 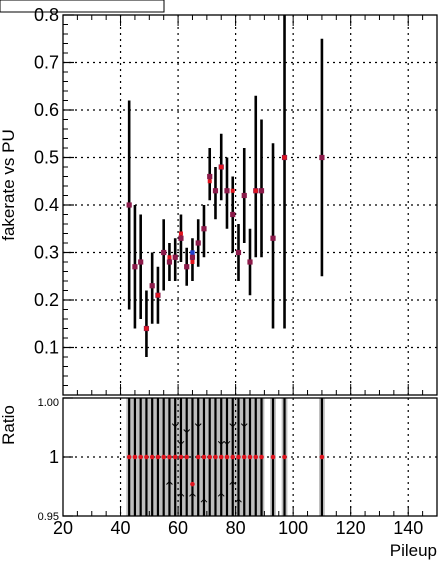 What do you see at coordinates (293, 528) in the screenshot?
I see `x-tick-label: 100` at bounding box center [293, 528].